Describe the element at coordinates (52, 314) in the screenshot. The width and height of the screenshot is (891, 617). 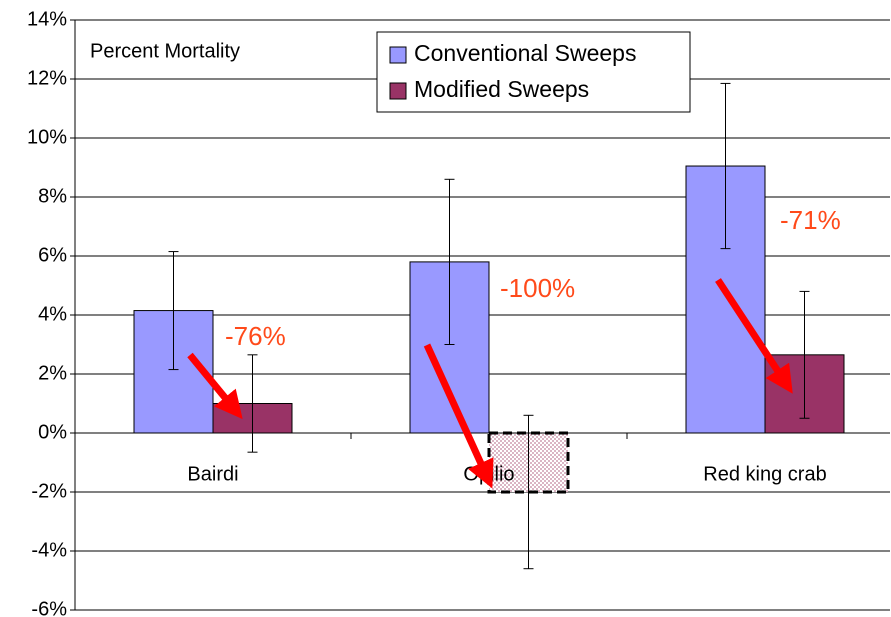
I see `y-tick-label: 4%` at that location.